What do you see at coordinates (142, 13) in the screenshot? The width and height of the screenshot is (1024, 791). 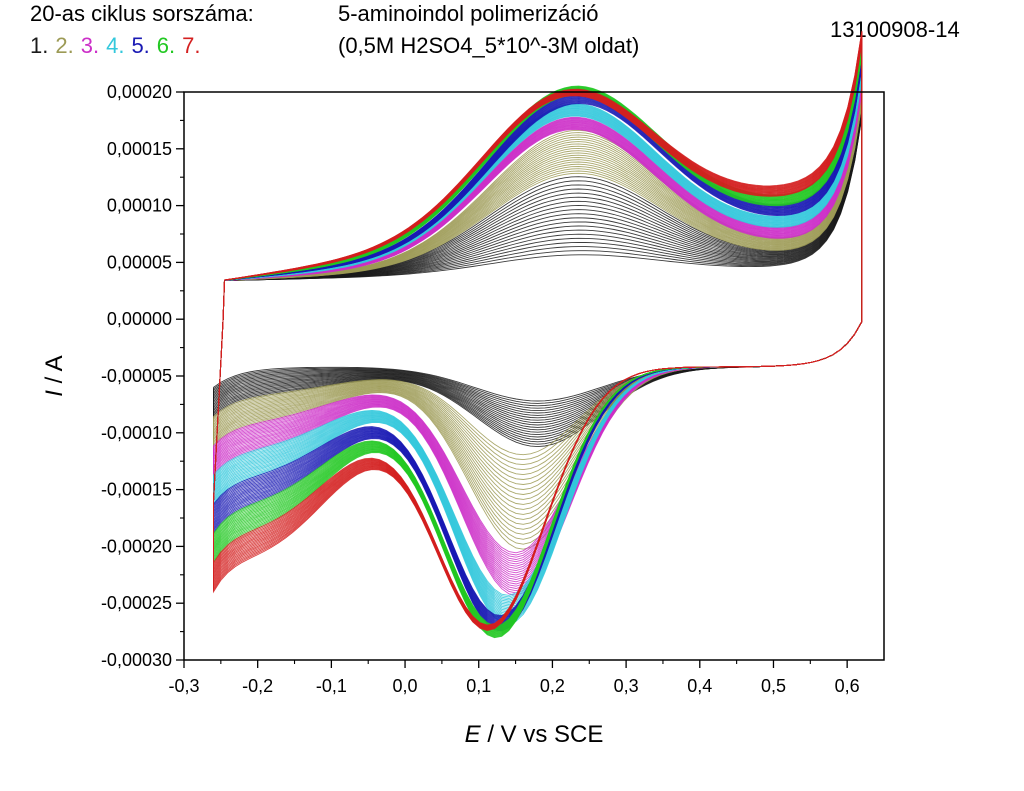 I see `legend-title: 20-as ciklus sorszáma:` at bounding box center [142, 13].